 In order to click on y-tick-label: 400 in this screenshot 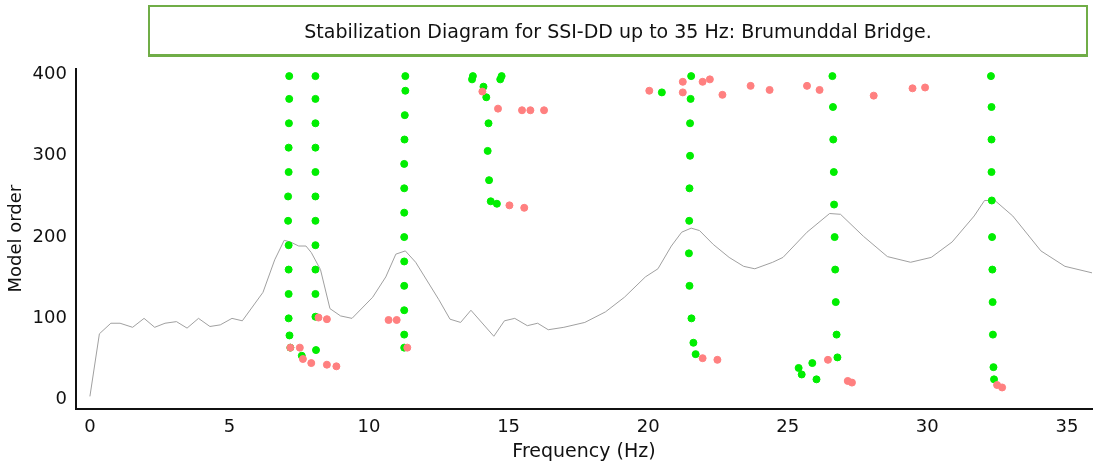, I will do `click(49, 73)`.